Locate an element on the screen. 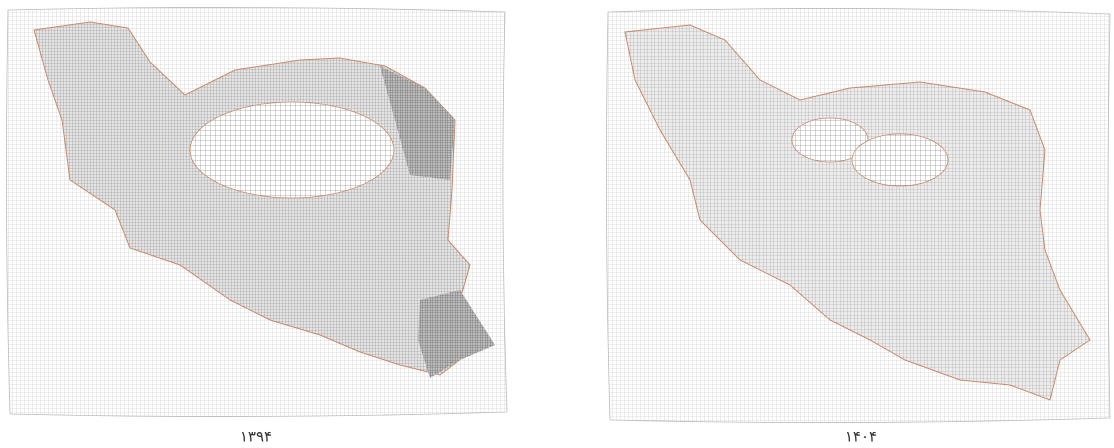 Image resolution: width=1114 pixels, height=448 pixels. map-label: ۱۴۰۴ is located at coordinates (861, 437).